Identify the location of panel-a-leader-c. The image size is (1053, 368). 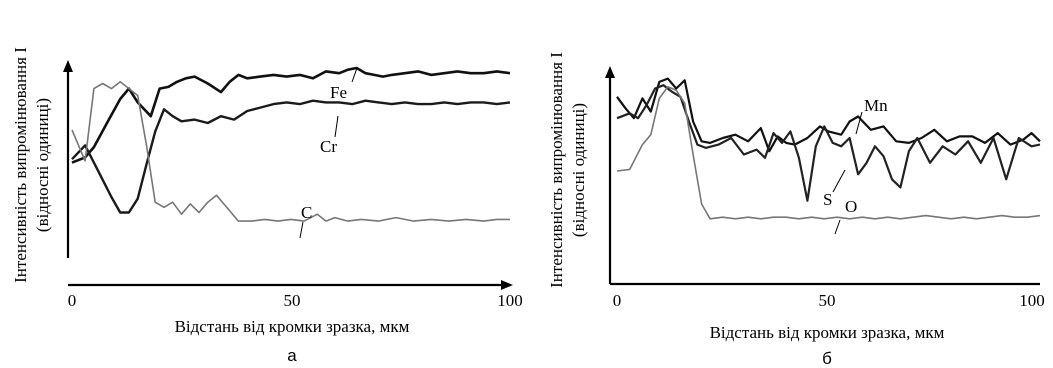
(301, 230).